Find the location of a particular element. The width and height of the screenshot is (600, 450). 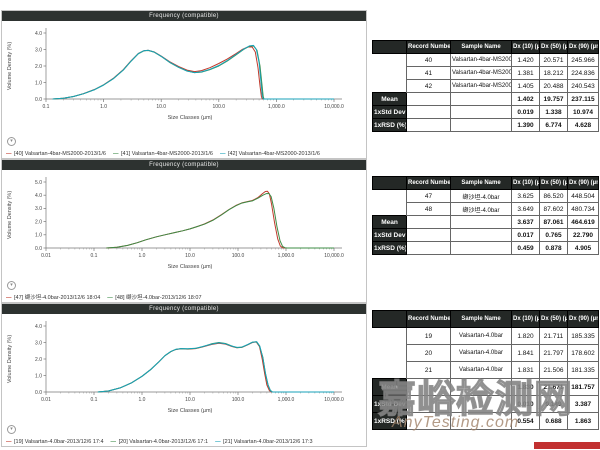

table-cell: 缬沙坦-4.0bar is located at coordinates (481, 209).